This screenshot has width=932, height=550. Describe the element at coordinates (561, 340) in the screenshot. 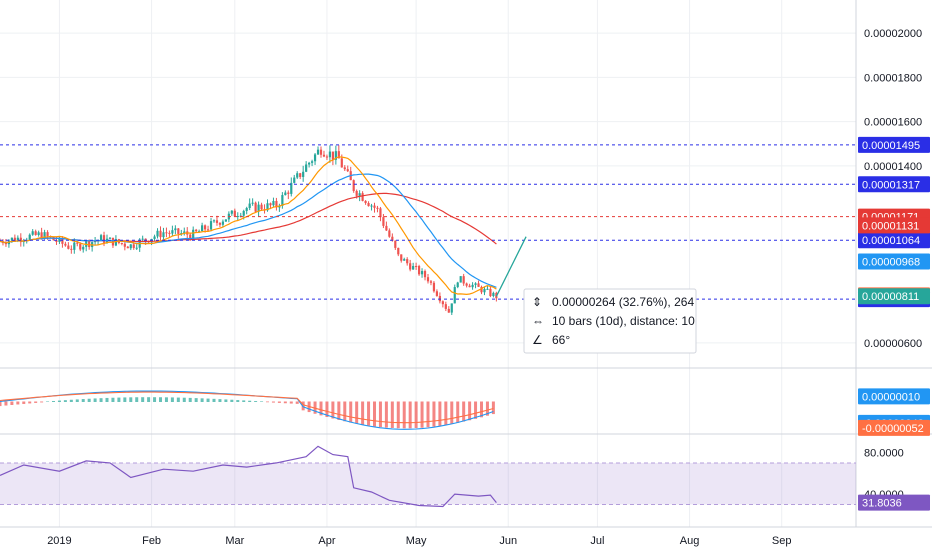

I see `measure-tooltip-line: 66°` at that location.